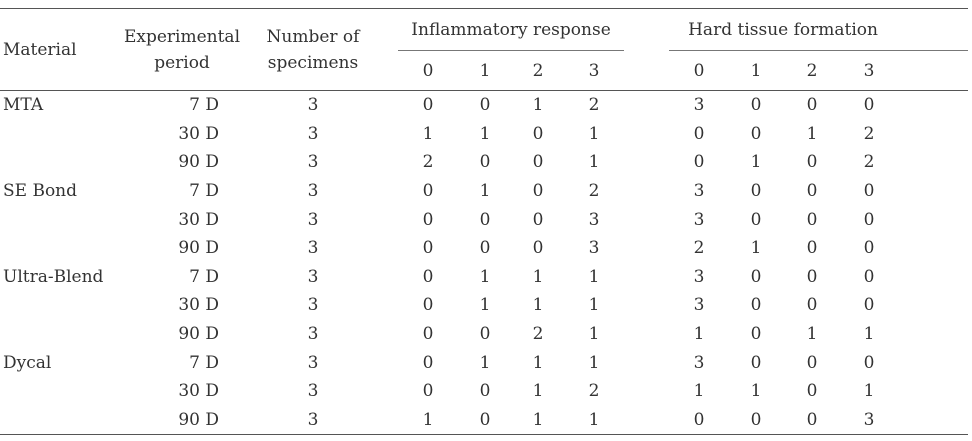 This screenshot has width=972, height=441. I want to click on score-gap, so click(647, 70).